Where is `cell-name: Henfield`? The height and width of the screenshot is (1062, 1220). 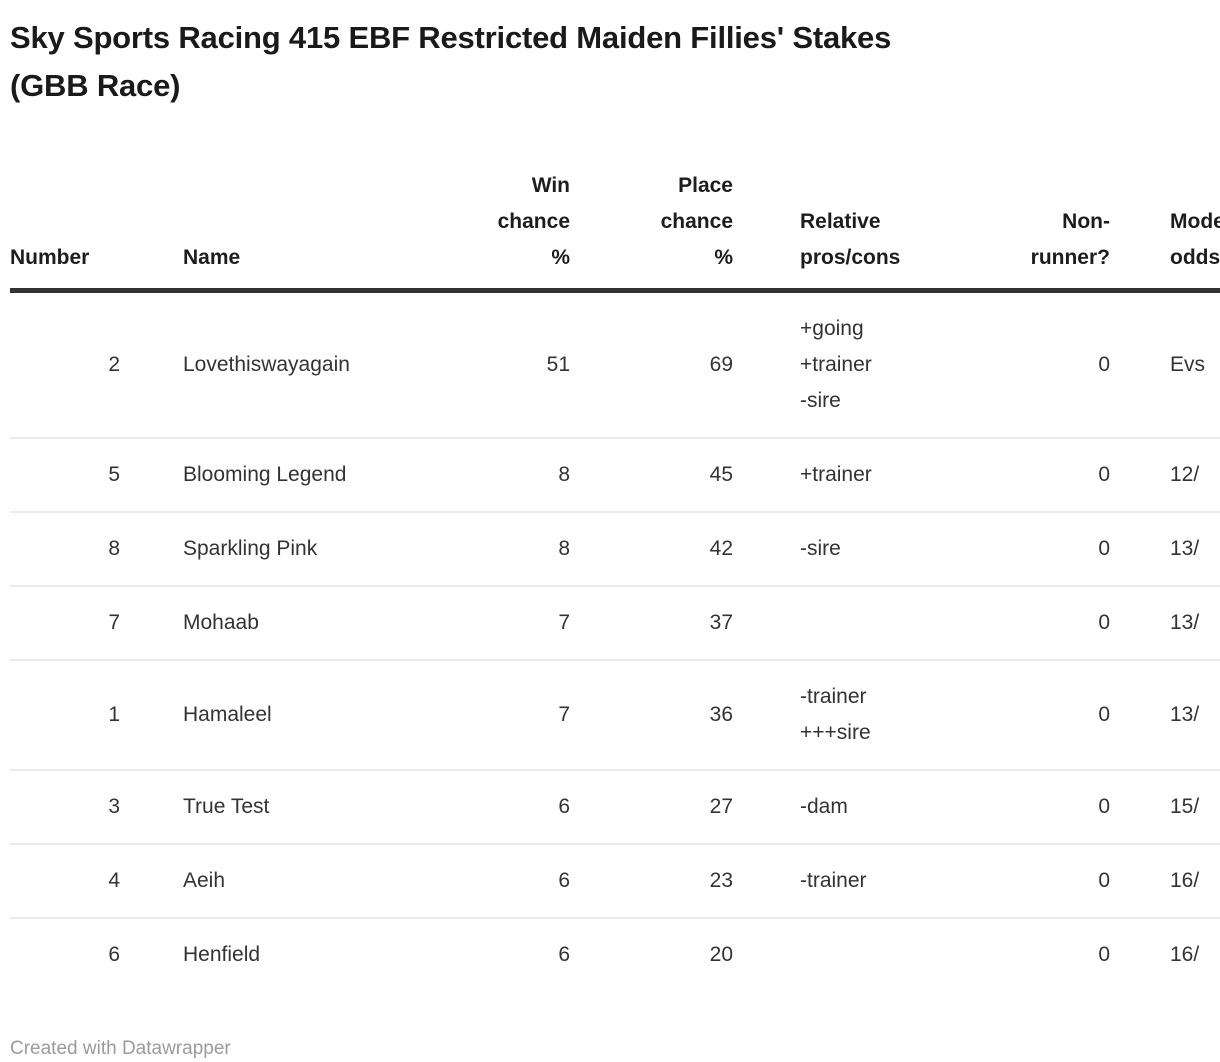 cell-name: Henfield is located at coordinates (281, 954).